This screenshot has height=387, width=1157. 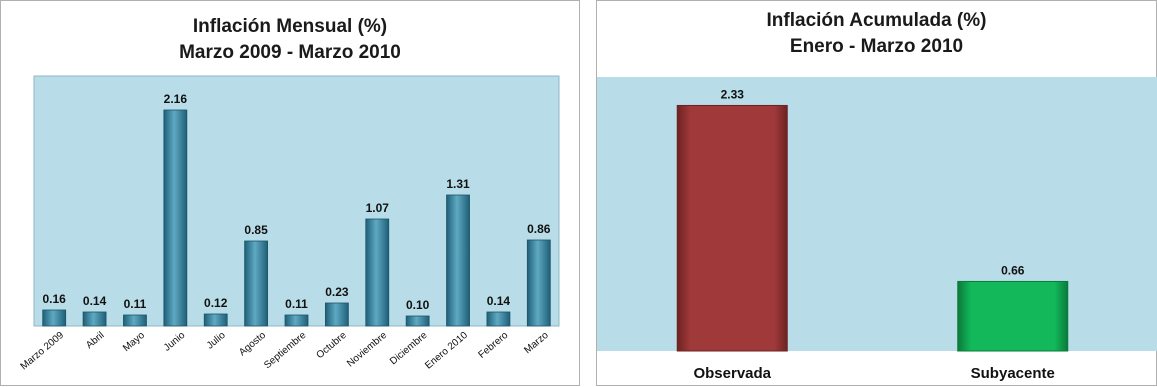 What do you see at coordinates (256, 283) in the screenshot?
I see `bar-agosto` at bounding box center [256, 283].